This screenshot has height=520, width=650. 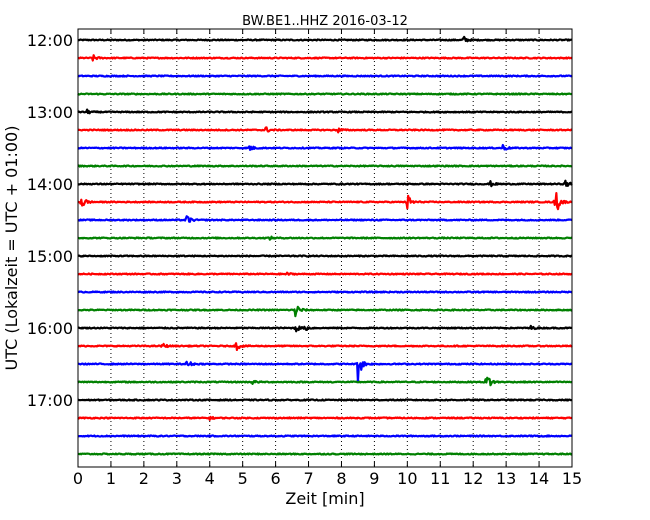 I want to click on x-tick-label: 5, so click(x=243, y=478).